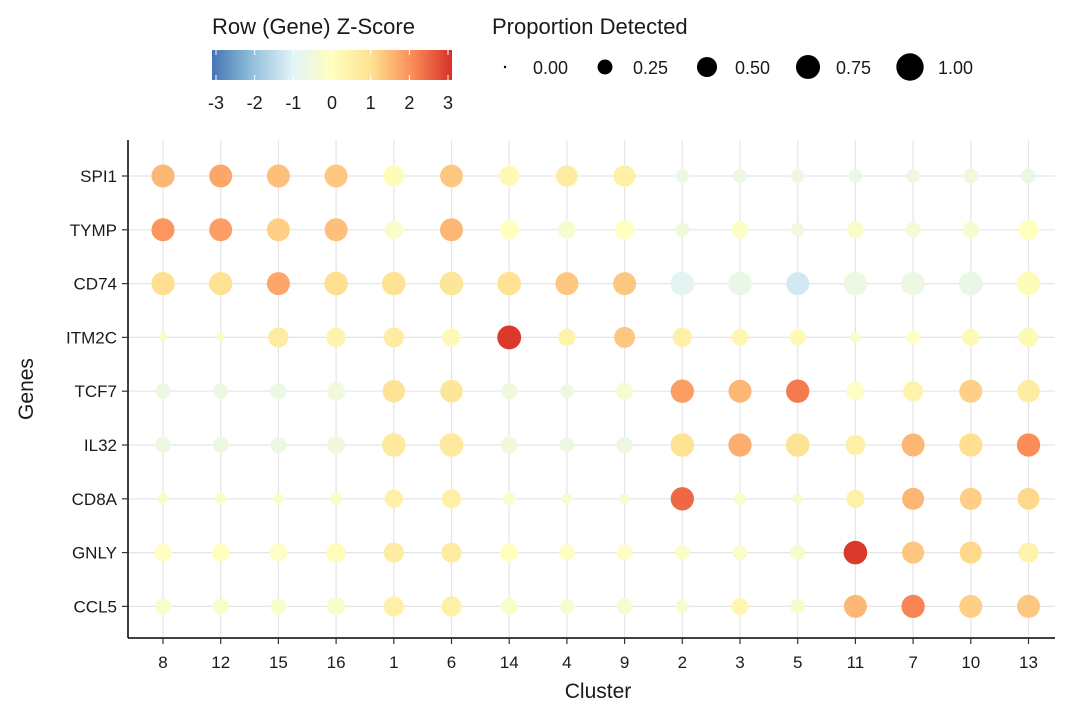 Image resolution: width=1080 pixels, height=720 pixels. Describe the element at coordinates (100, 445) in the screenshot. I see `y-tick-label: IL32` at that location.